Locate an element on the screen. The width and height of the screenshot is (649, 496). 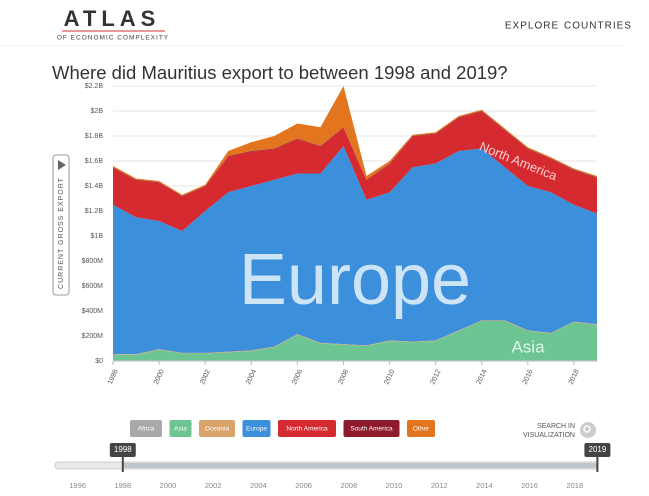
timeline-handle-label: 2019 is located at coordinates (598, 449).